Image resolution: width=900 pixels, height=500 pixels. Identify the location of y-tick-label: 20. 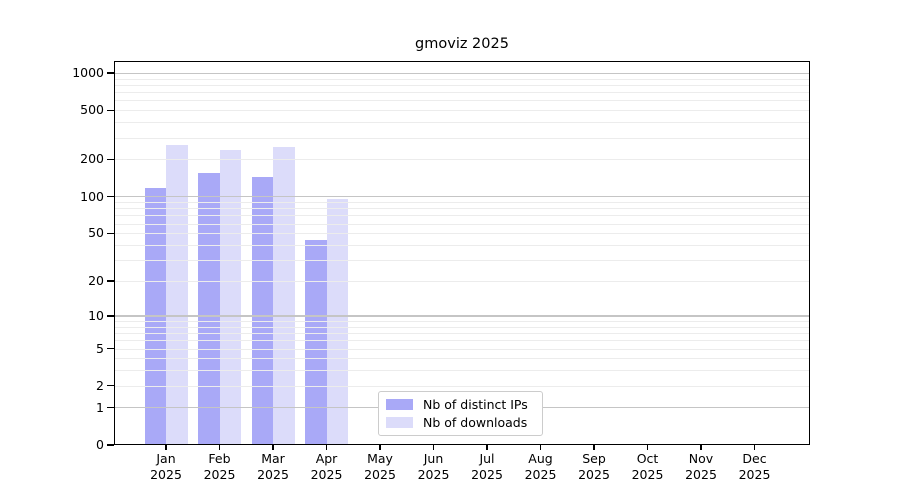
(96, 281).